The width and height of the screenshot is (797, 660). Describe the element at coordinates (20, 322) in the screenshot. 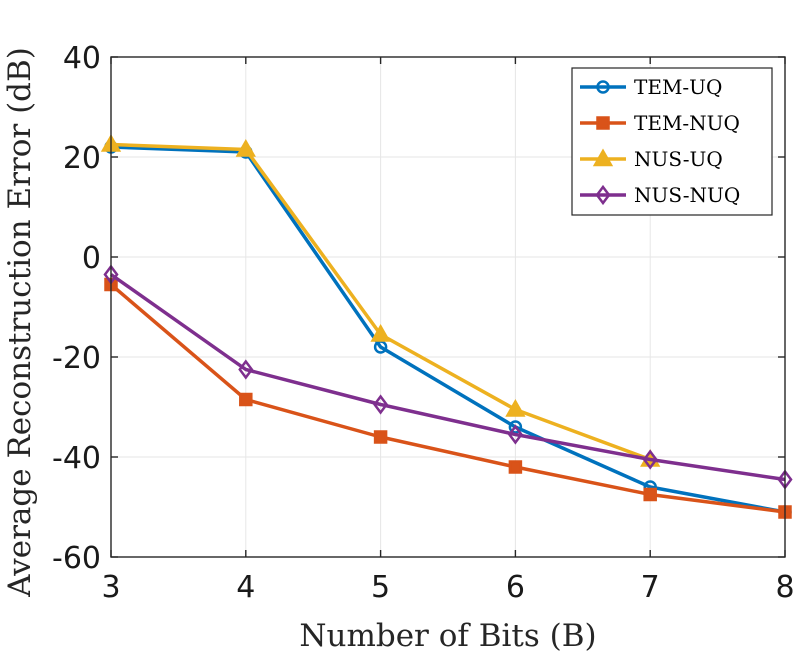

I see `y-axis-label: Average Reconstruction Error (dB)` at that location.